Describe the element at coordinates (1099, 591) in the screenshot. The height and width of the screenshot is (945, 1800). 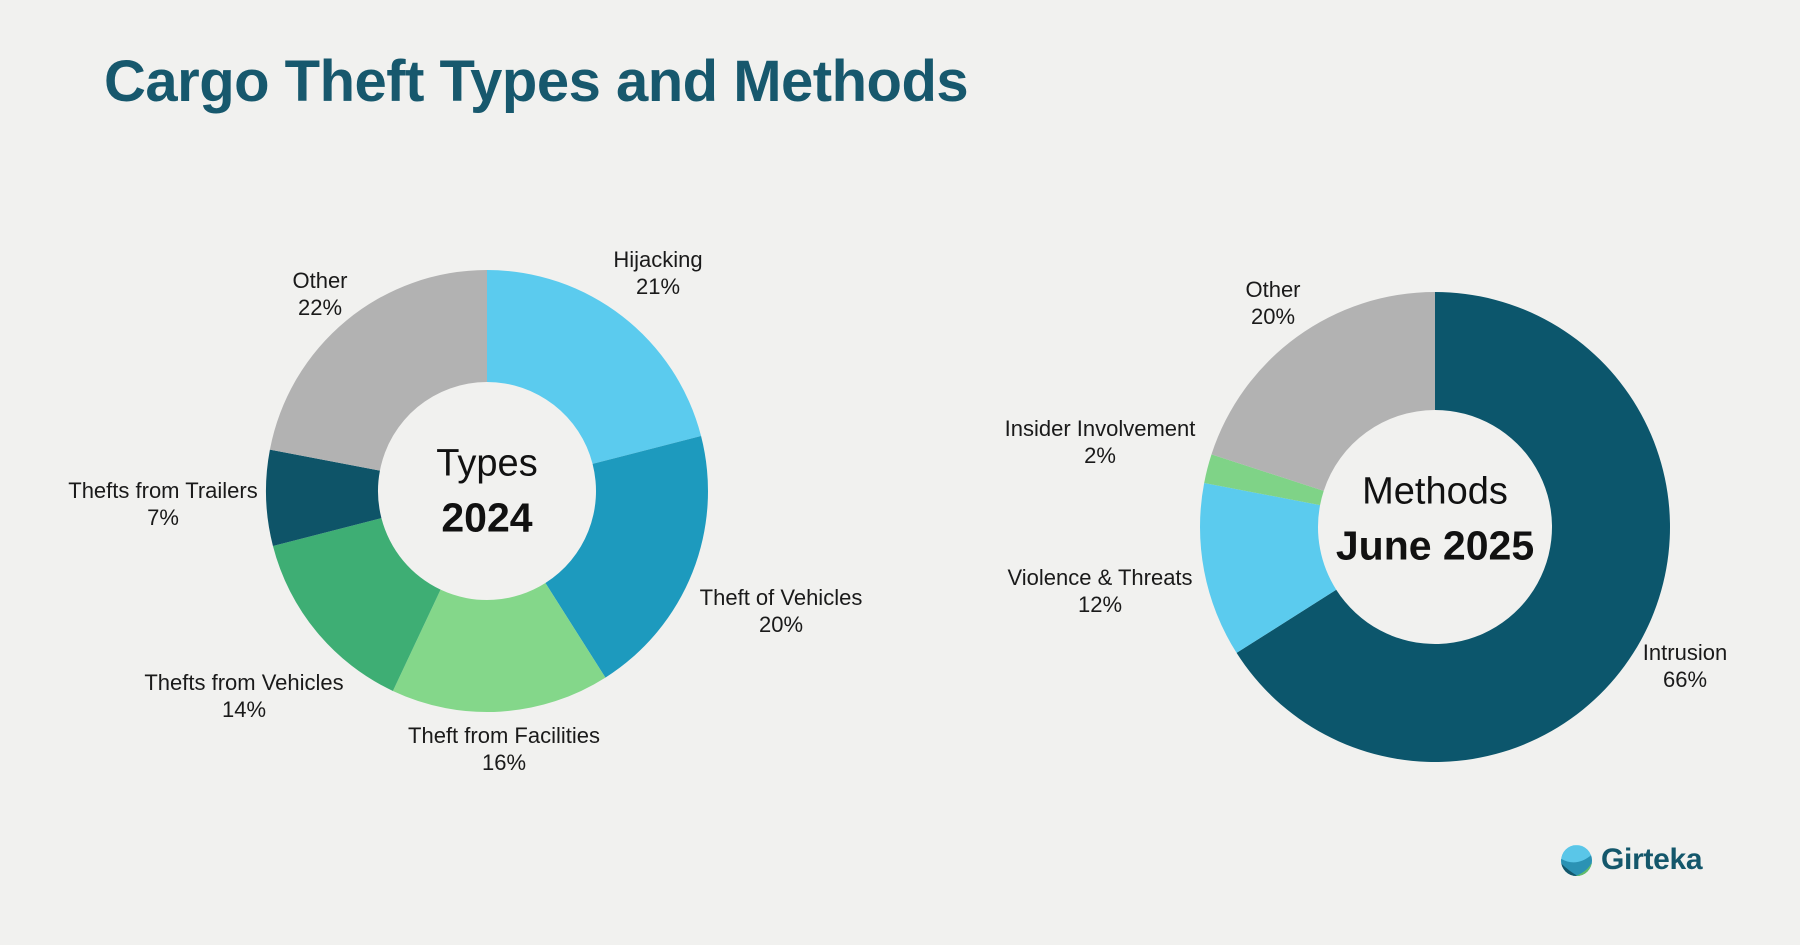
I see `label-violence-threats: Violence & Threats 12%` at that location.